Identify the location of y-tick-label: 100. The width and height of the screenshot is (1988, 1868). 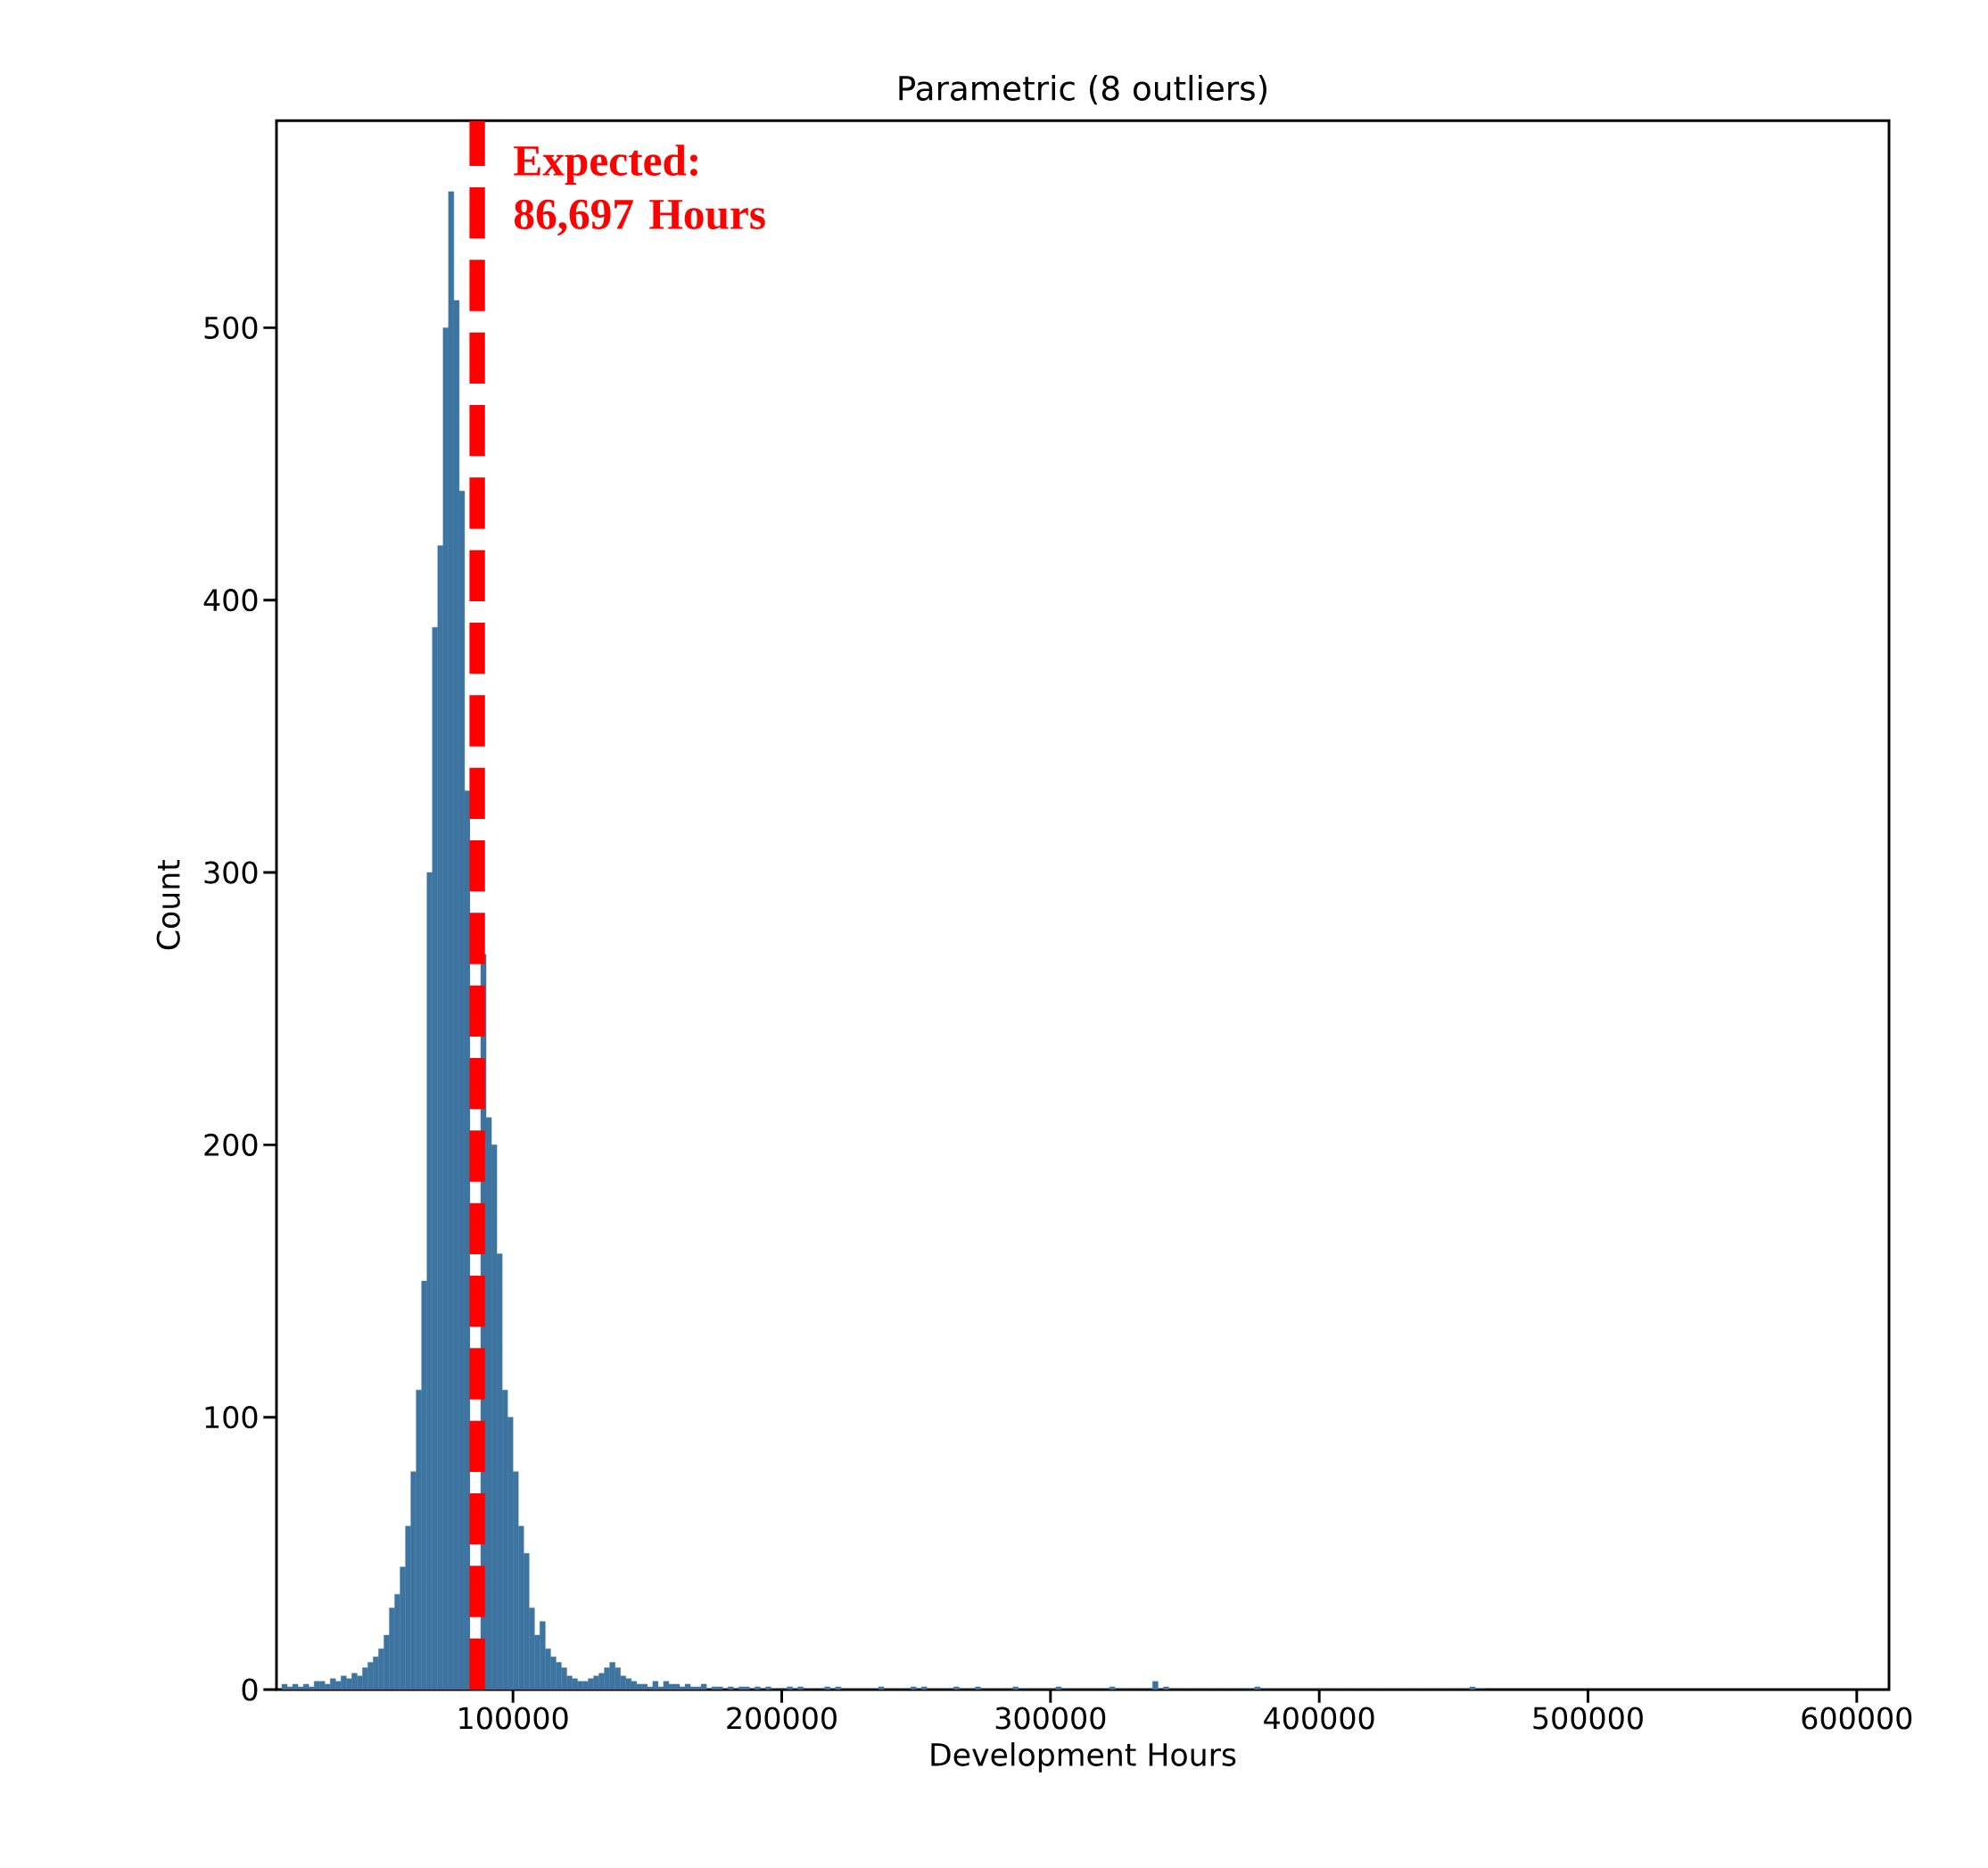
(231, 1418).